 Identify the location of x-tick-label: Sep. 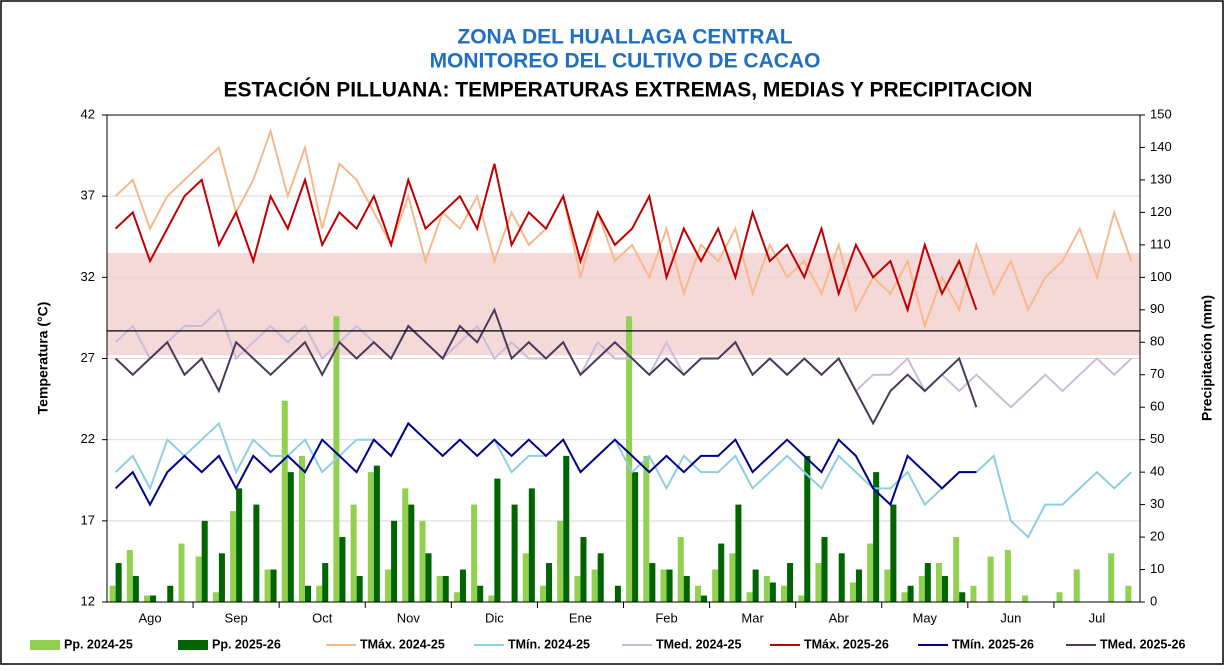
(236, 617).